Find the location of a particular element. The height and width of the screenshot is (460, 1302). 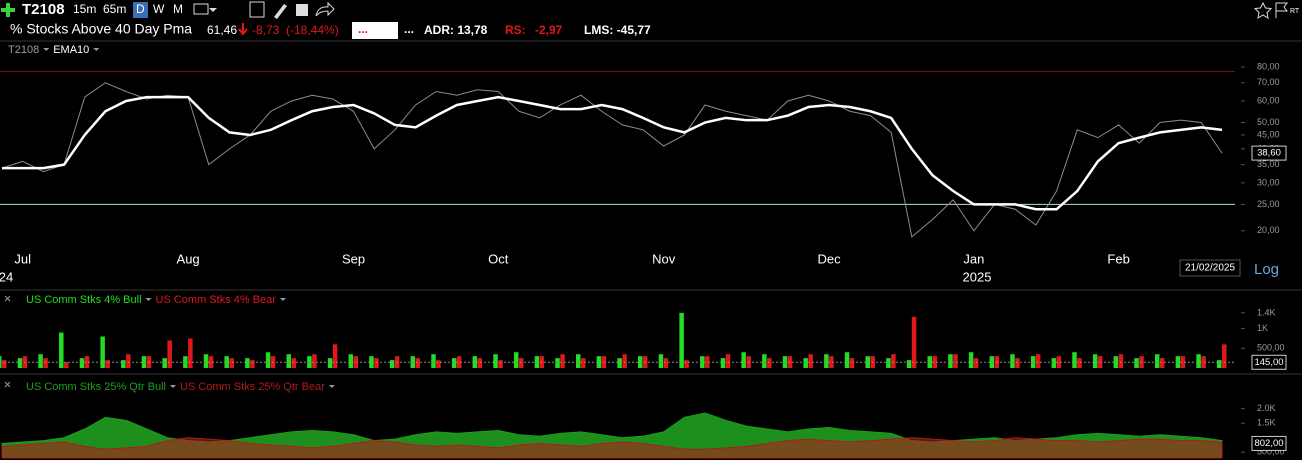

draw-icon is located at coordinates (280, 11).